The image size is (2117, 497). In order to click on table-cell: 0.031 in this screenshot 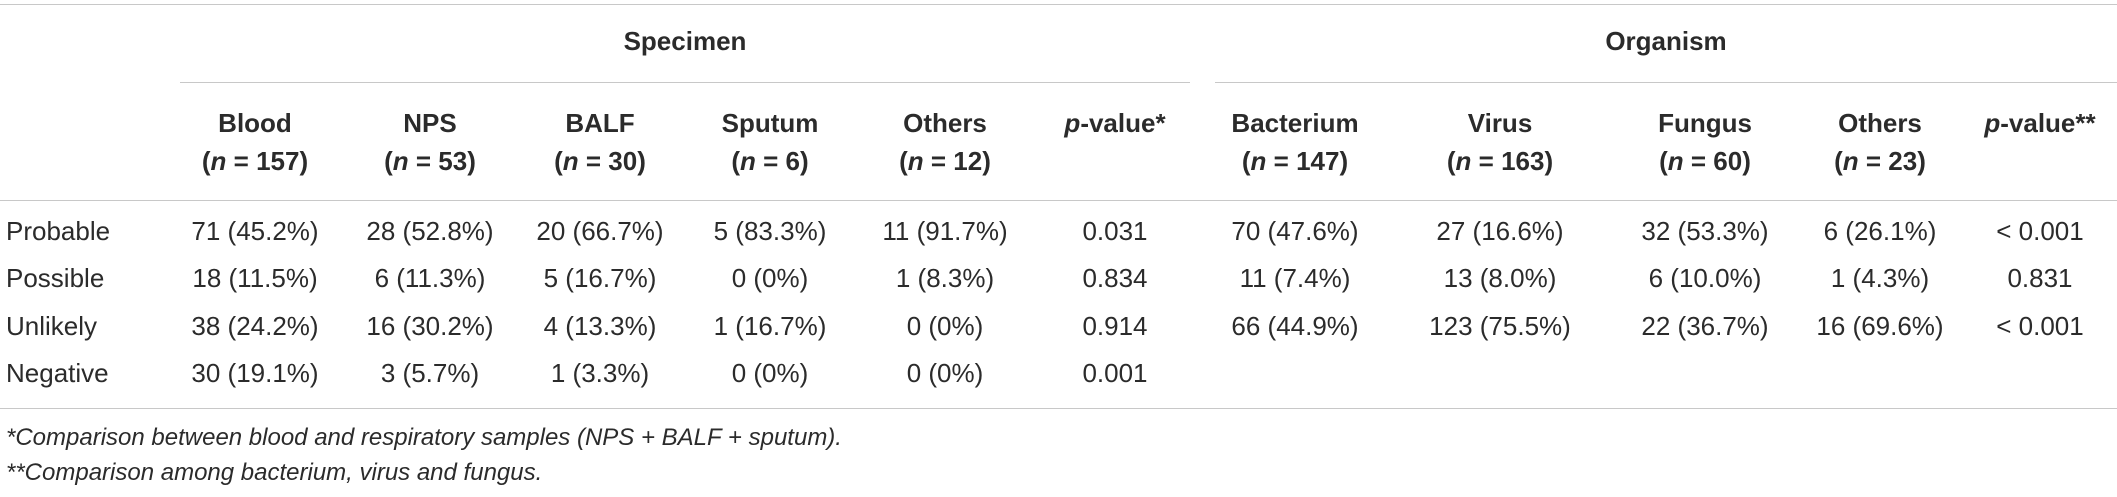, I will do `click(1115, 231)`.